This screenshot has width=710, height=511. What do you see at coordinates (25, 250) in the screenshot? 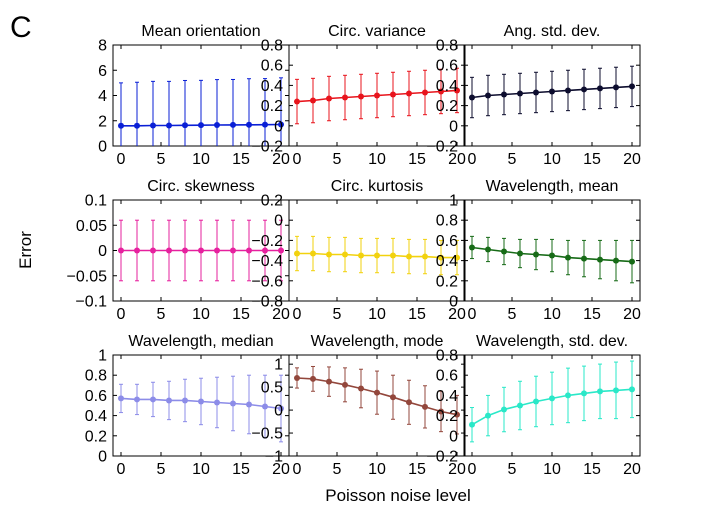
I see `y-axis-label: Error` at bounding box center [25, 250].